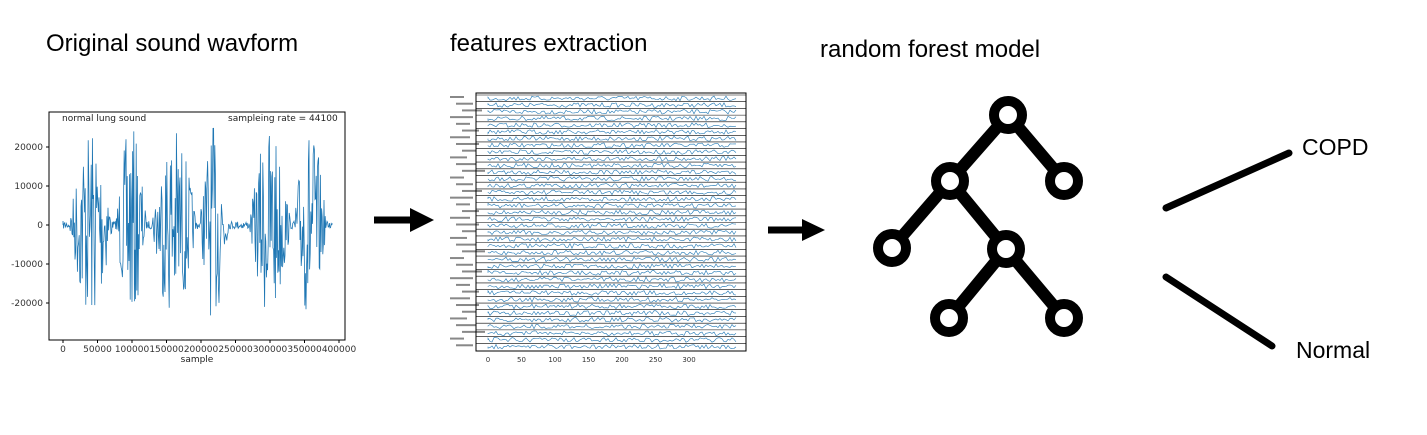 This screenshot has width=1427, height=435. Describe the element at coordinates (27, 265) in the screenshot. I see `waveform-y-tick-label: -10000` at that location.